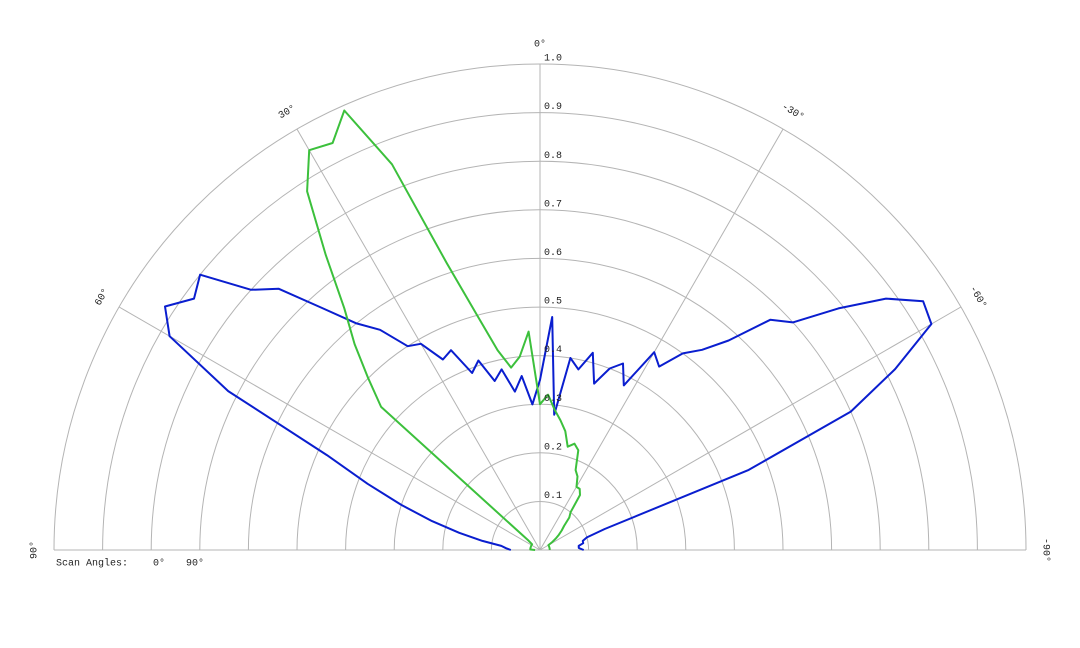  I want to click on angle-tick-label: 0°, so click(540, 45).